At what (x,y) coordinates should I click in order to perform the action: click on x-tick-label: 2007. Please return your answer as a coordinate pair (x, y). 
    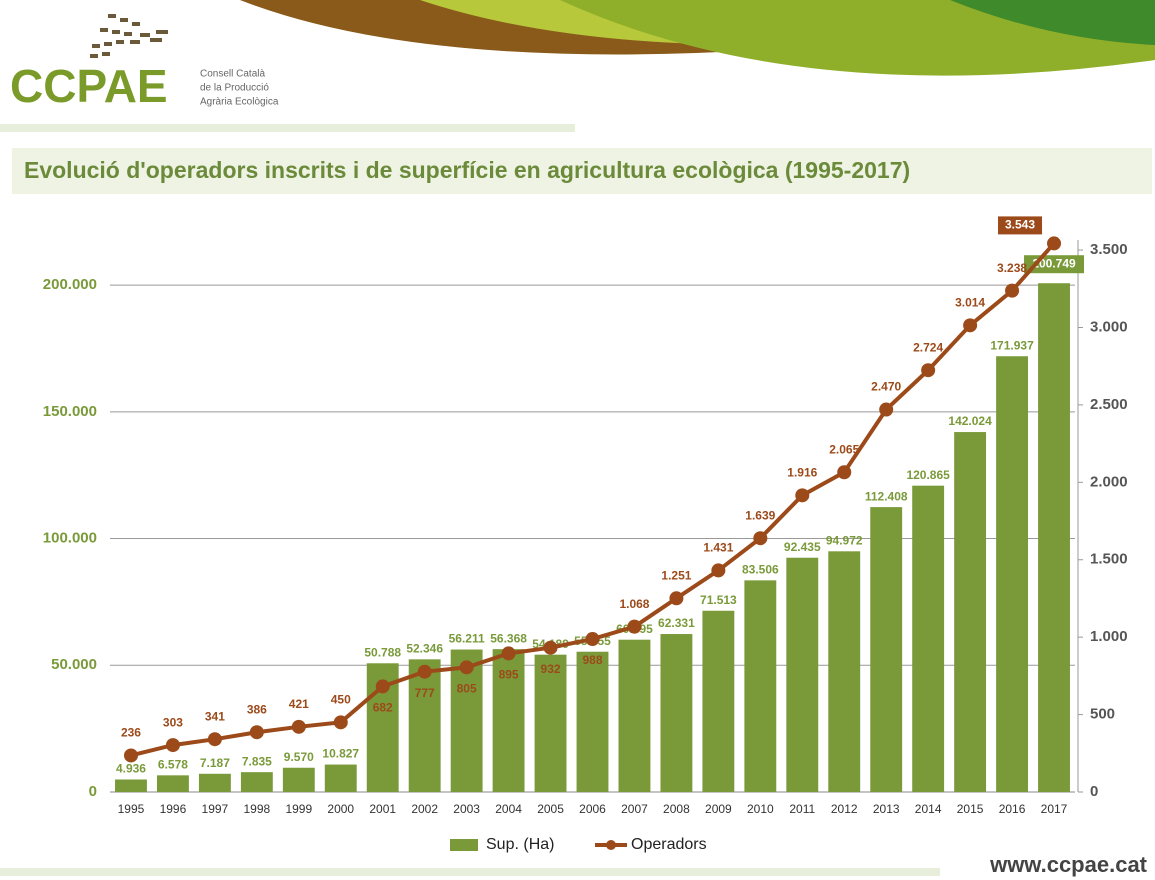
    Looking at the image, I should click on (634, 809).